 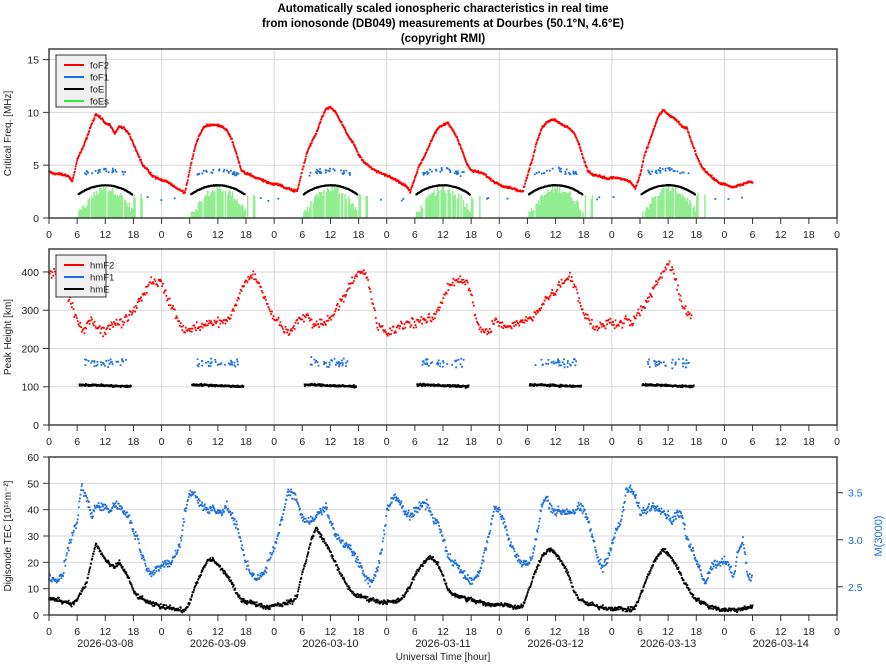 What do you see at coordinates (33, 590) in the screenshot?
I see `y-tick-label: 10` at bounding box center [33, 590].